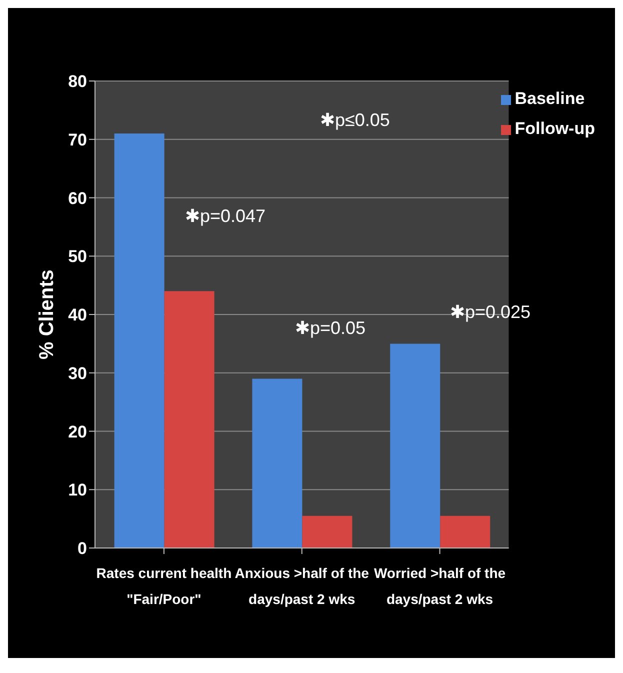 Image resolution: width=623 pixels, height=673 pixels. I want to click on x-tick-label: Worried >half of the days/past 2 wks, so click(440, 585).